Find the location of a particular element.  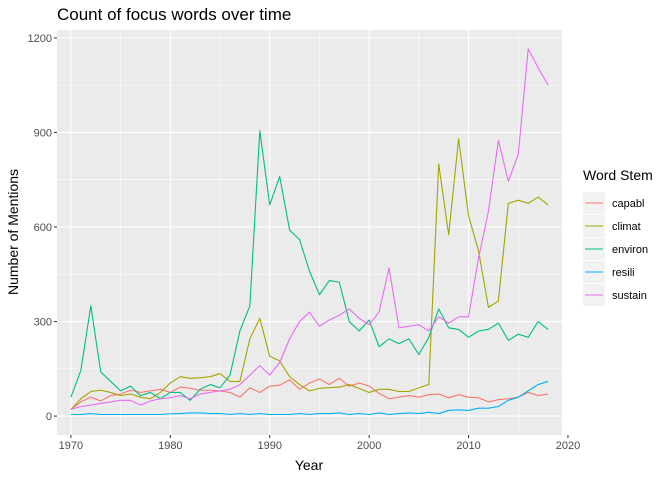

y-tick-label: 600 is located at coordinates (43, 228).